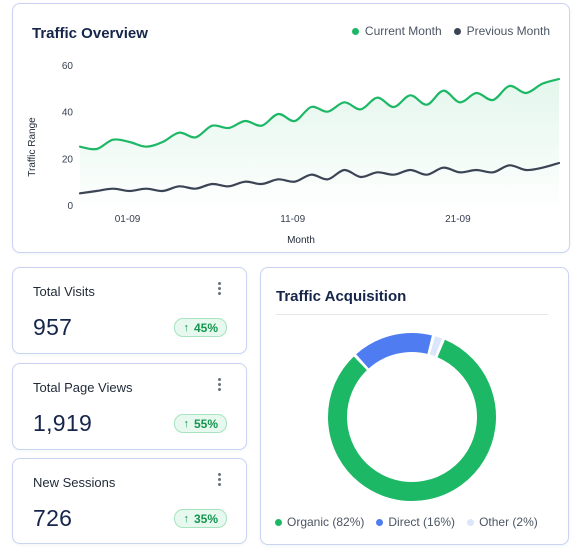  I want to click on stat-label: New Sessions, so click(74, 482).